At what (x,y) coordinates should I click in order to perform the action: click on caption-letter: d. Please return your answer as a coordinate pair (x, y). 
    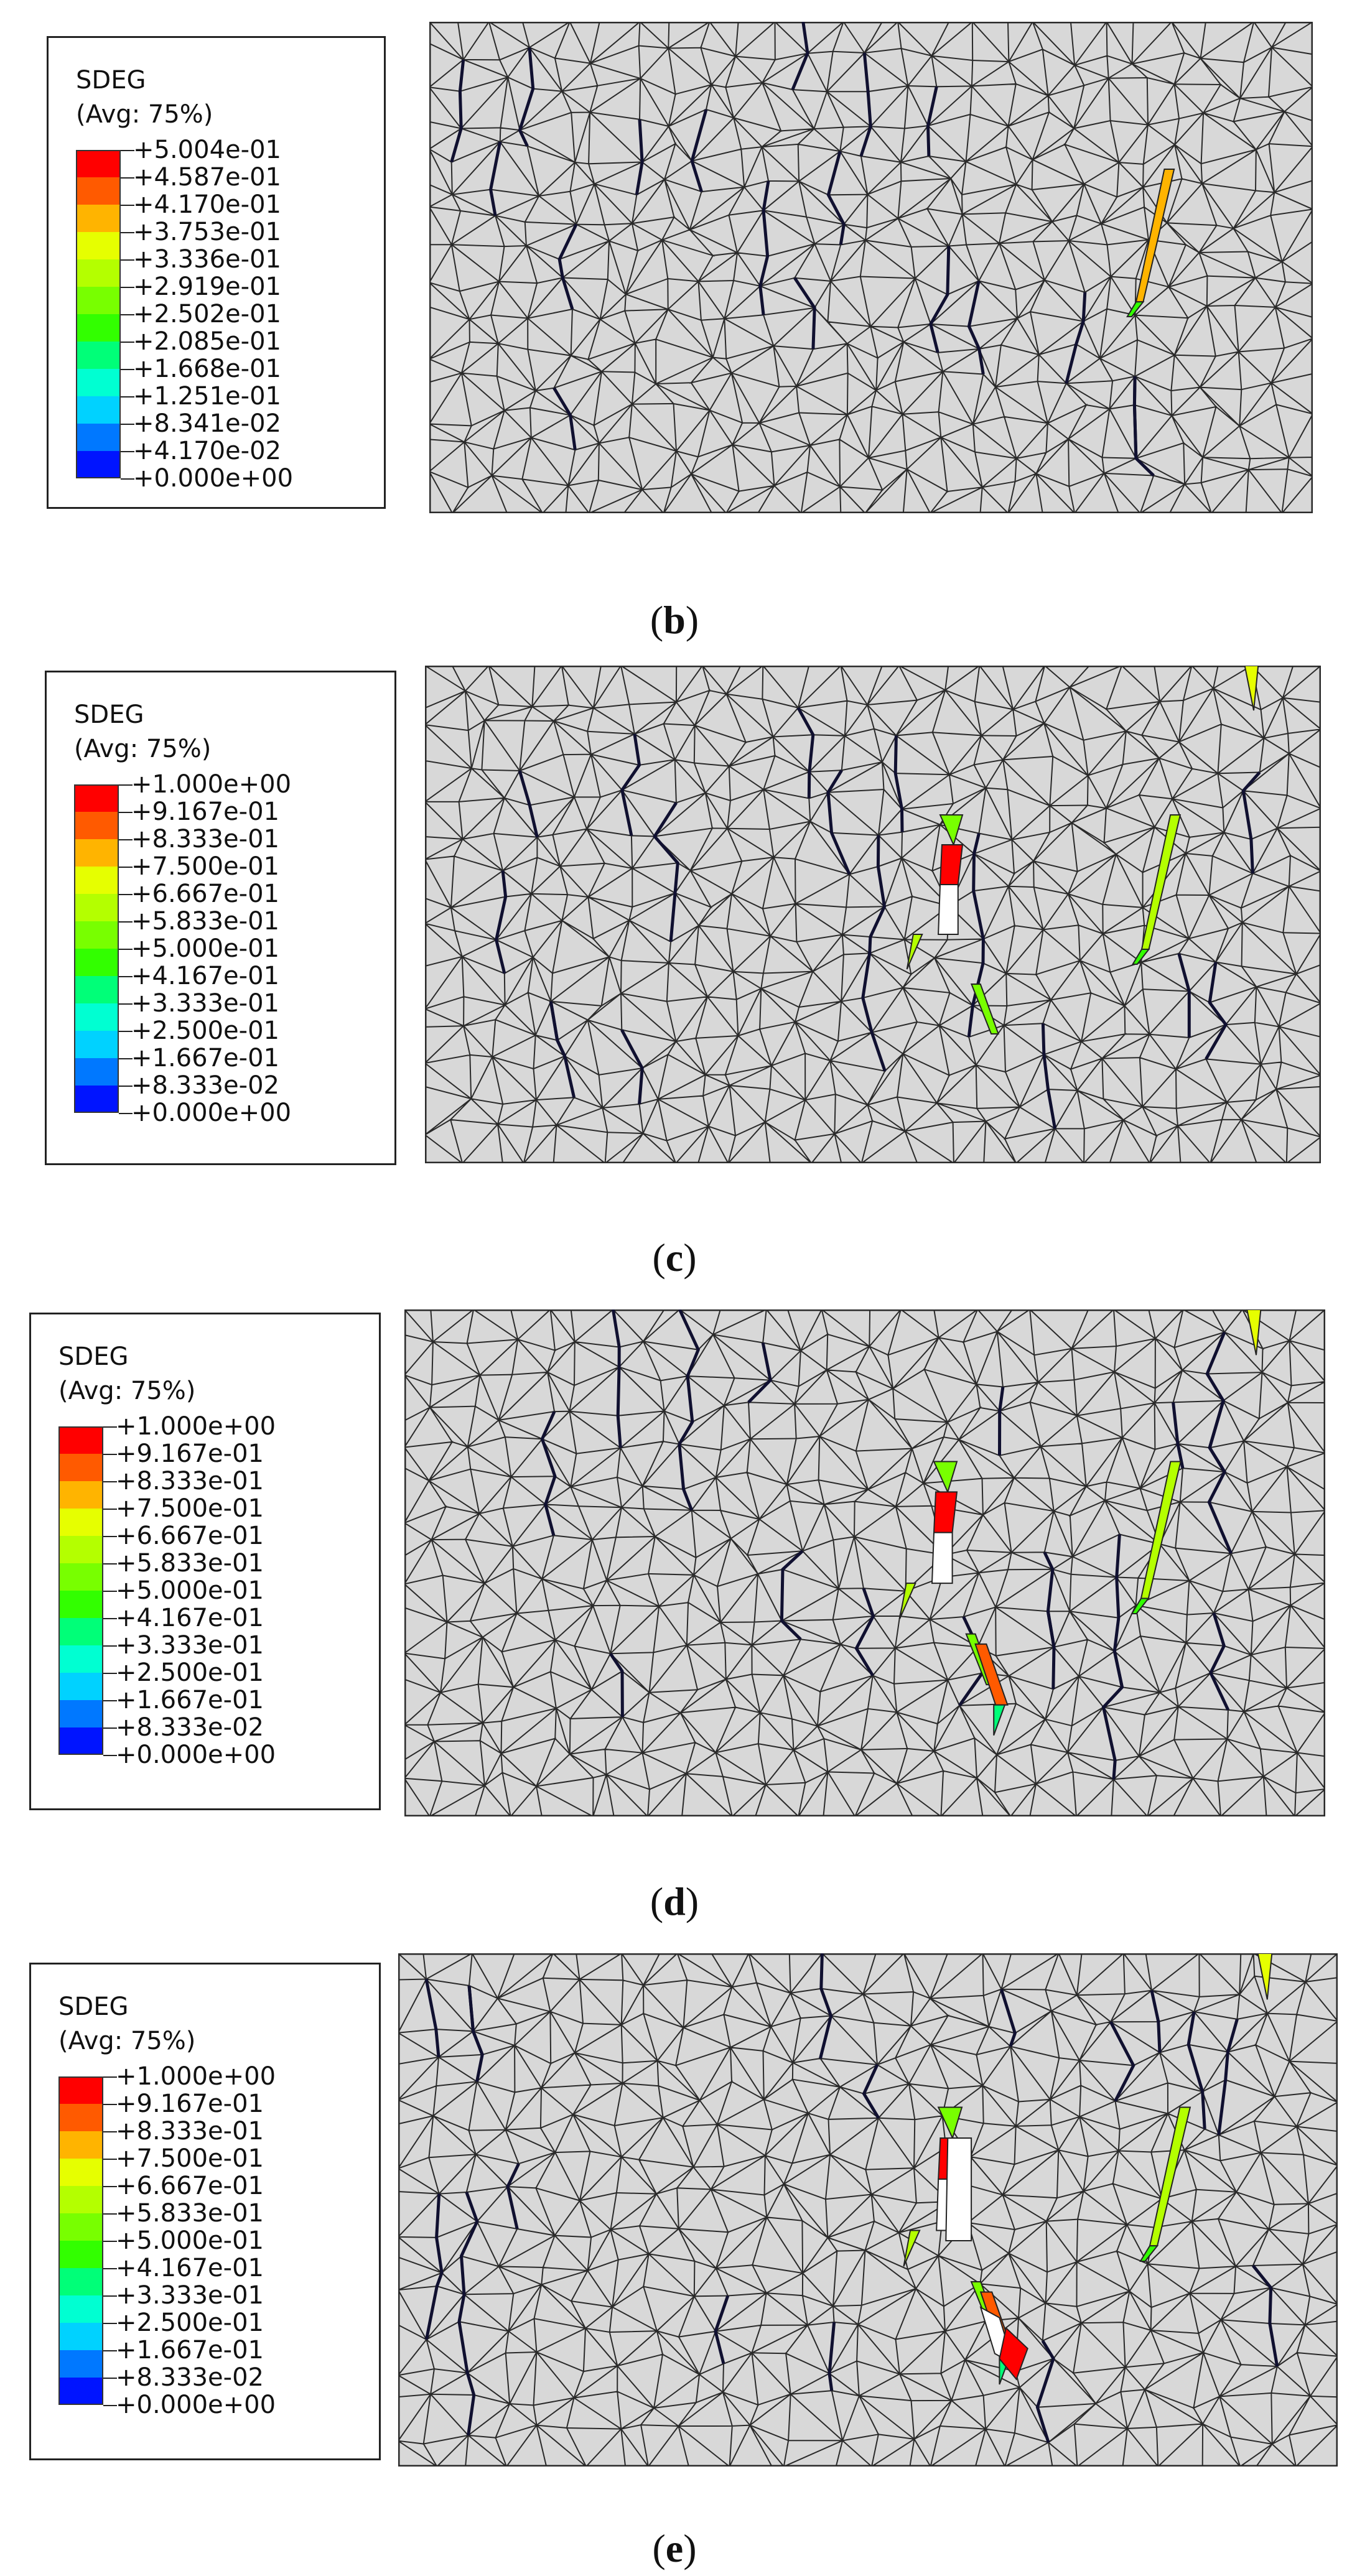
    Looking at the image, I should click on (674, 1901).